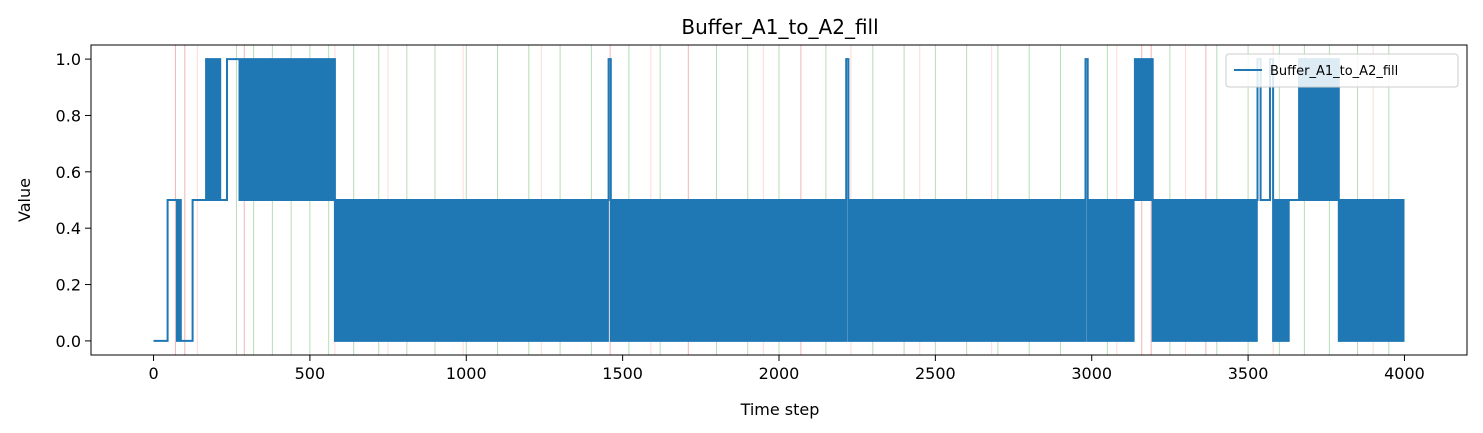  What do you see at coordinates (310, 373) in the screenshot?
I see `x-tick-label: 500` at bounding box center [310, 373].